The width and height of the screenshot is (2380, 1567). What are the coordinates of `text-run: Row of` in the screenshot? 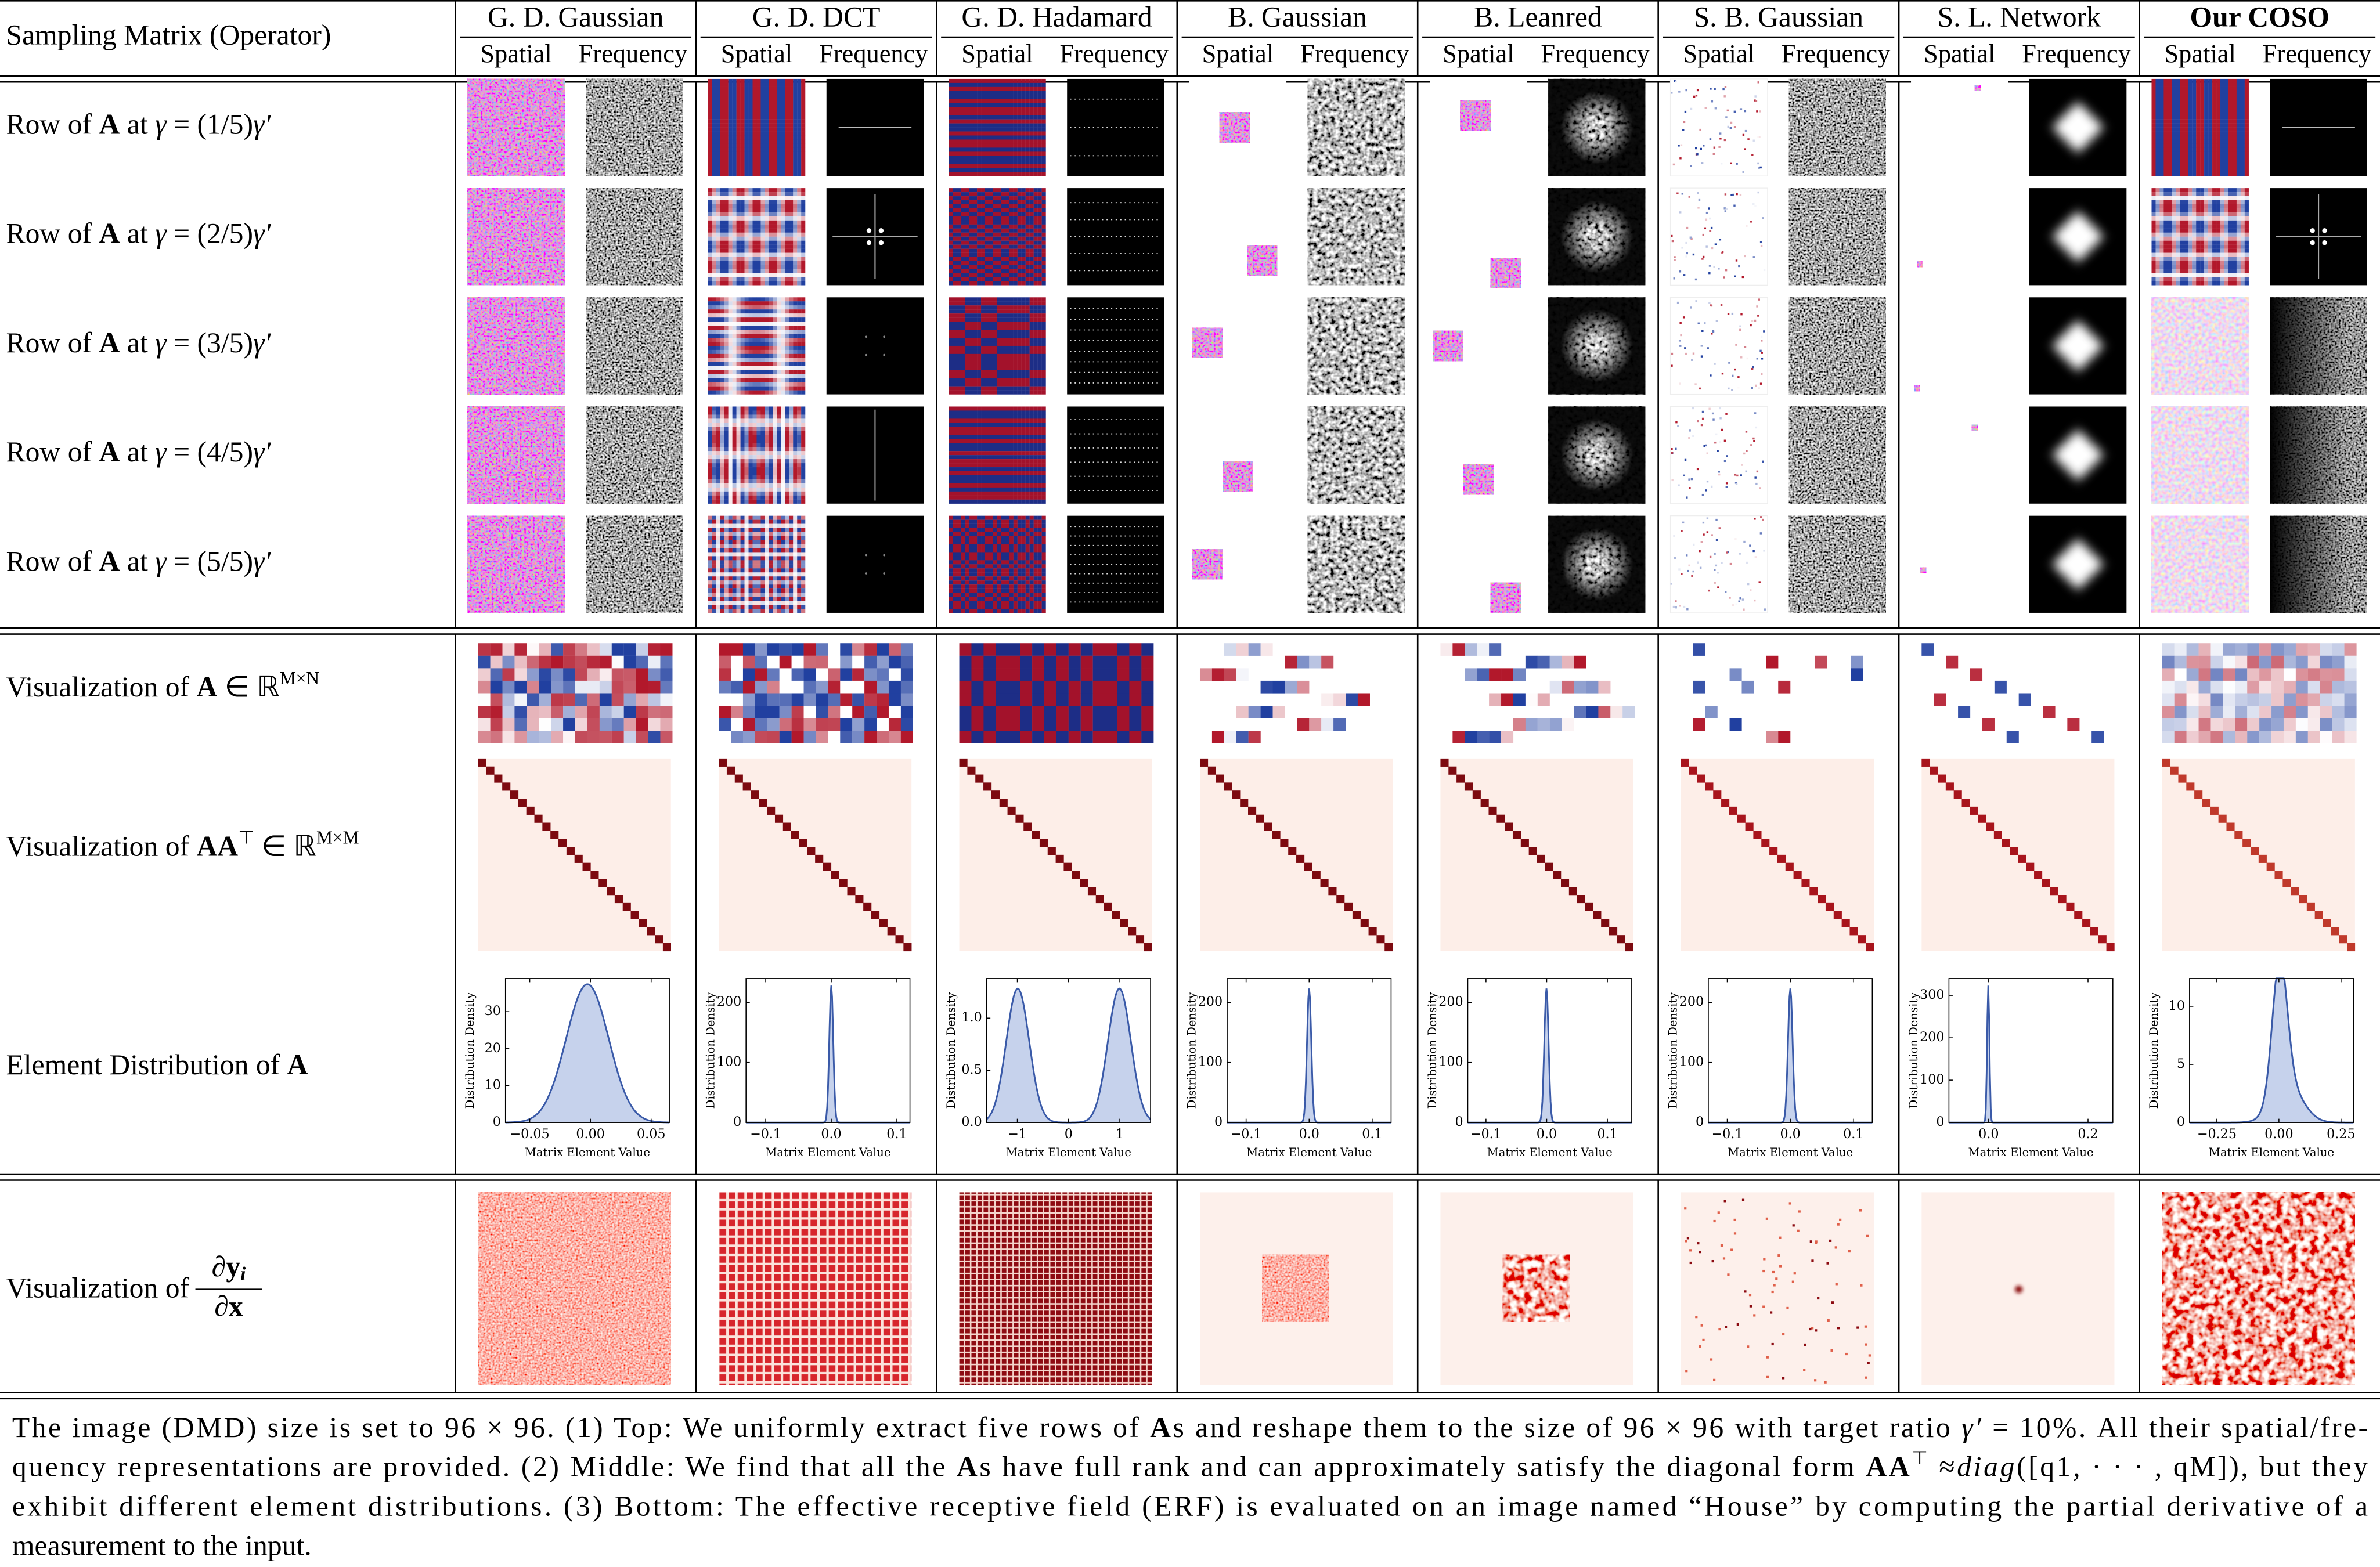 It's located at (52, 452).